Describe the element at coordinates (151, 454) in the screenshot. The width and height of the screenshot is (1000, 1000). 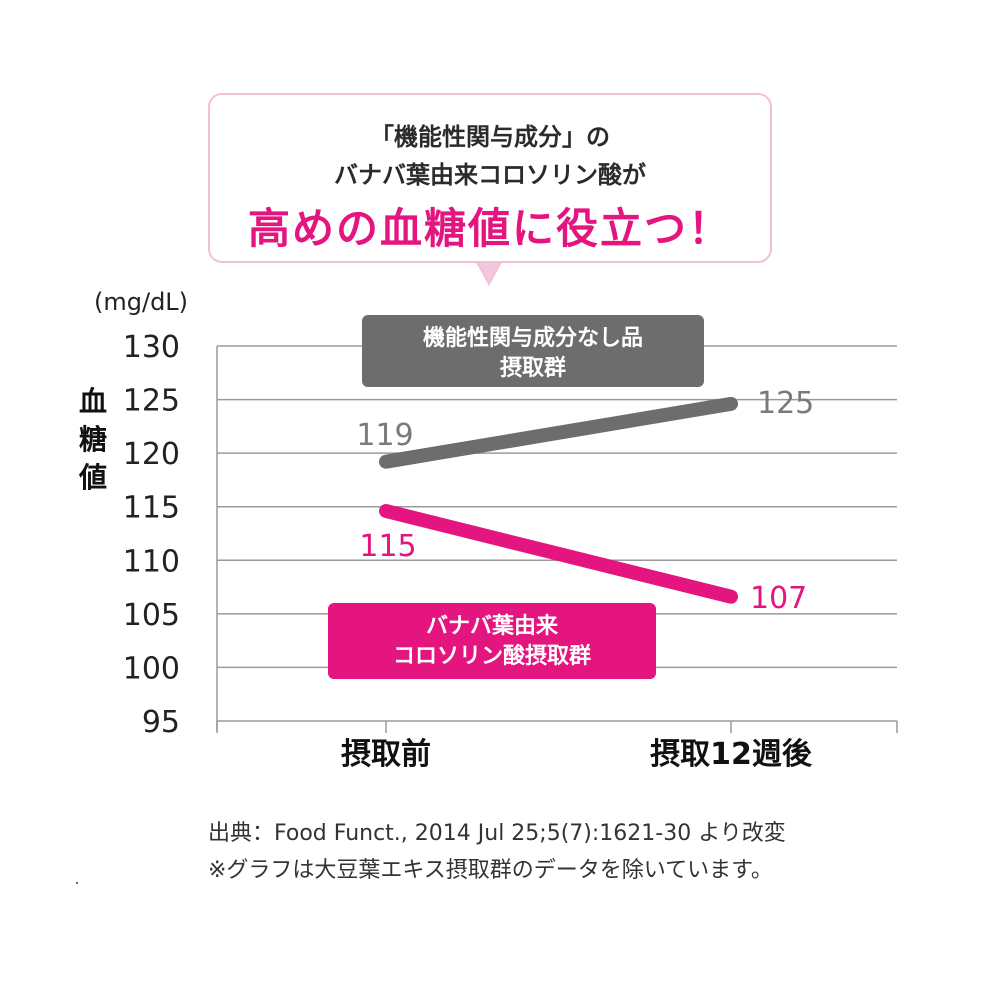
I see `y-tick-label: 120` at that location.